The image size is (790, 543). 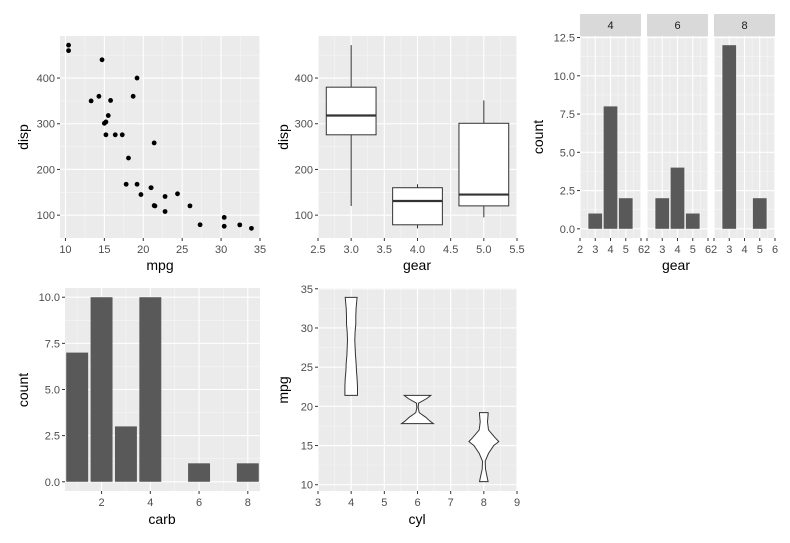 What do you see at coordinates (450, 250) in the screenshot?
I see `boxplot-x-tick-label: 4.5` at bounding box center [450, 250].